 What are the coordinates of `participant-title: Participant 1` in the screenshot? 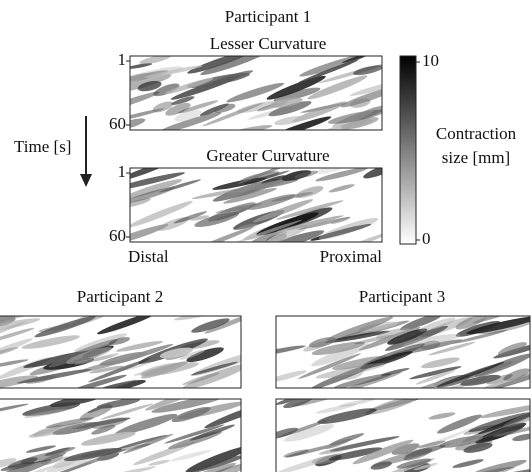 It's located at (268, 16).